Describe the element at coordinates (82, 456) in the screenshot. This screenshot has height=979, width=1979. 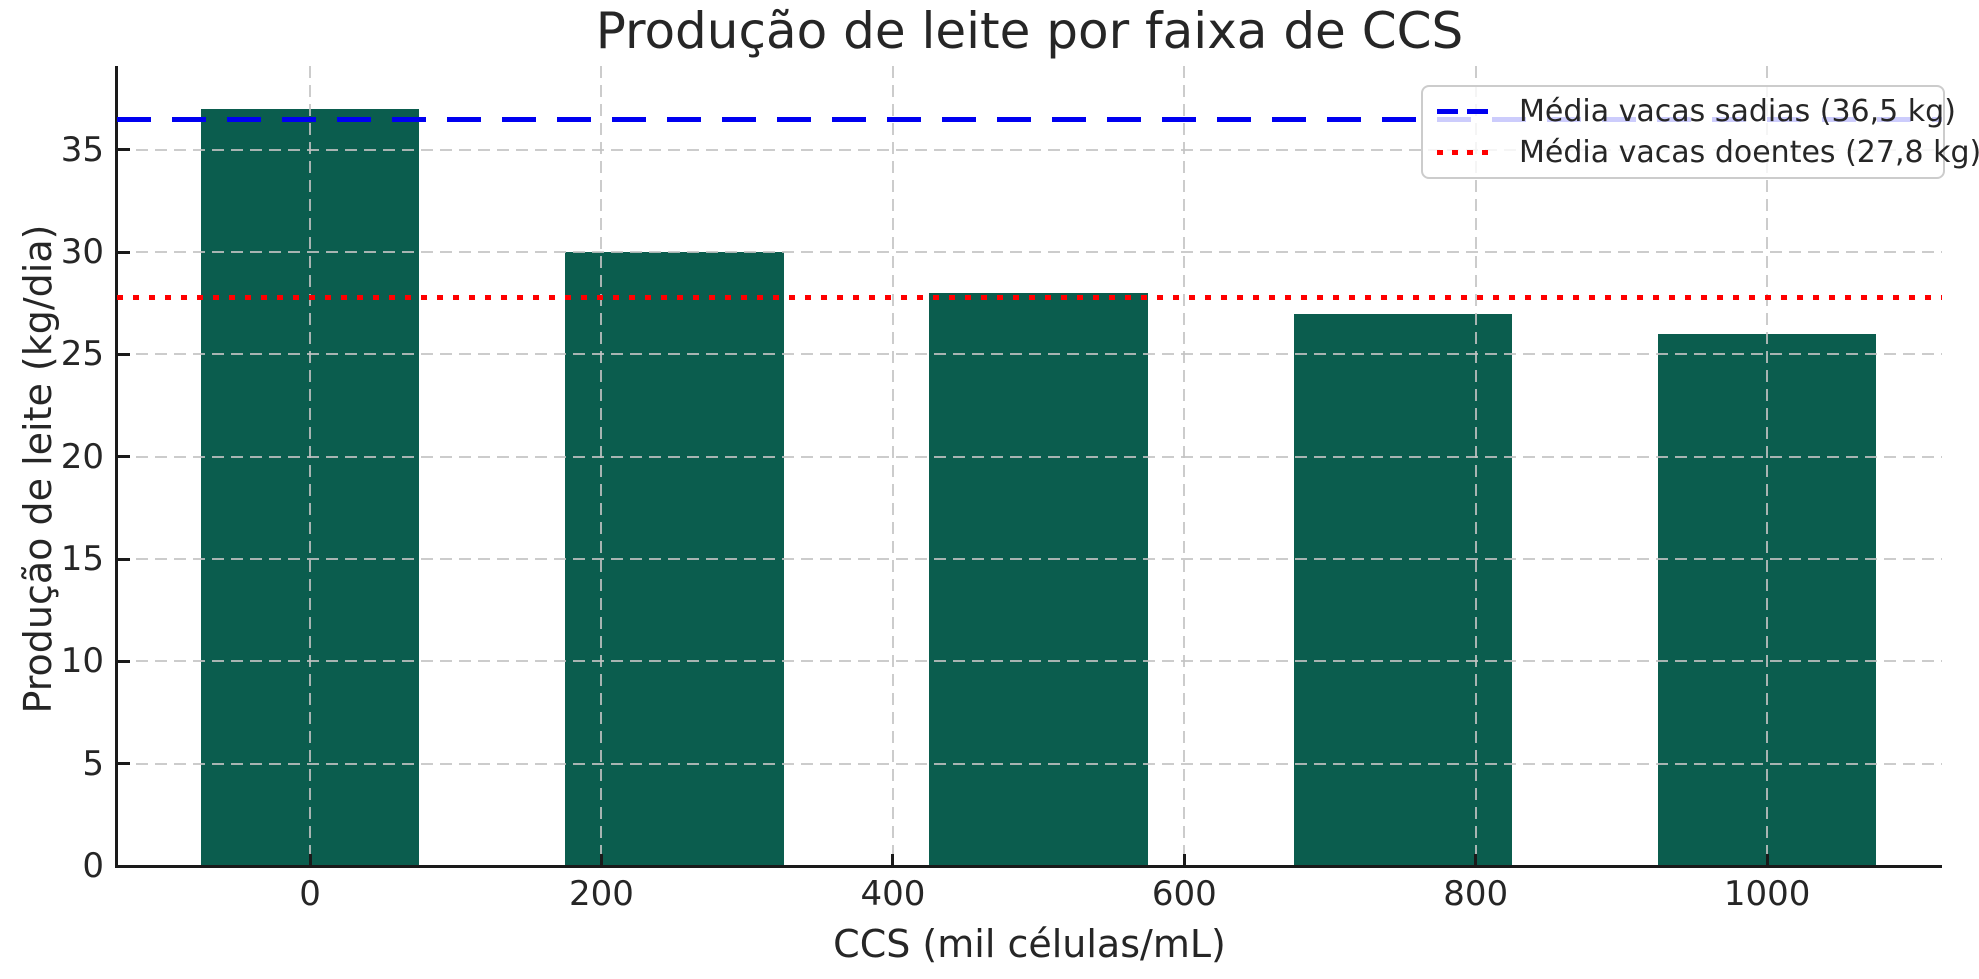
I see `y-tick-label-20: 20` at that location.